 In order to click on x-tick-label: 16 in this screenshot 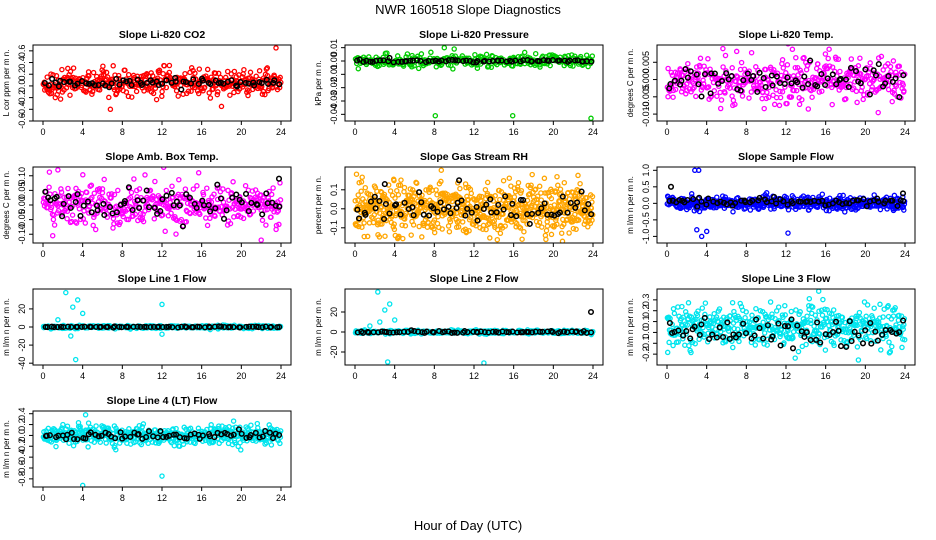, I will do `click(826, 254)`.